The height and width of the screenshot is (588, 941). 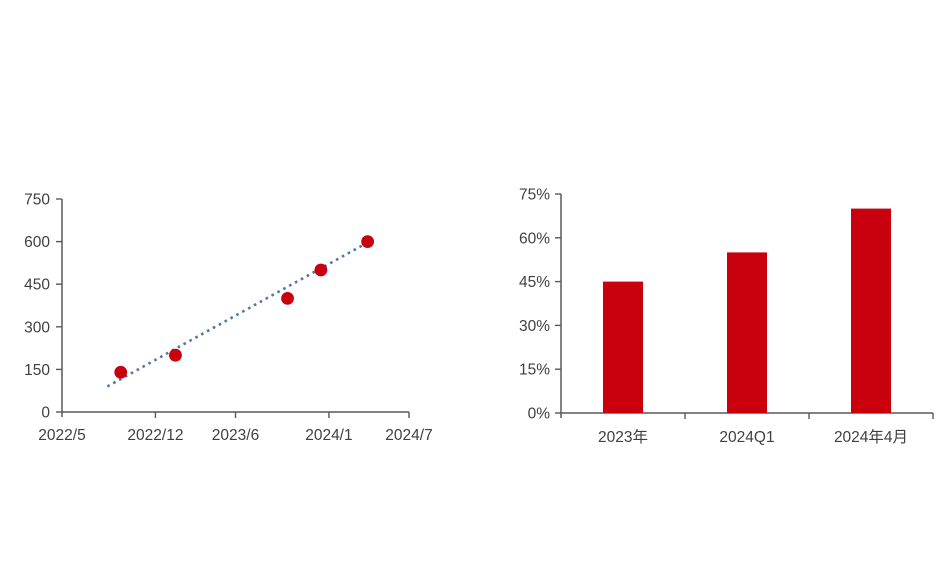 I want to click on x-tick-label: 2023/6, so click(x=235, y=435).